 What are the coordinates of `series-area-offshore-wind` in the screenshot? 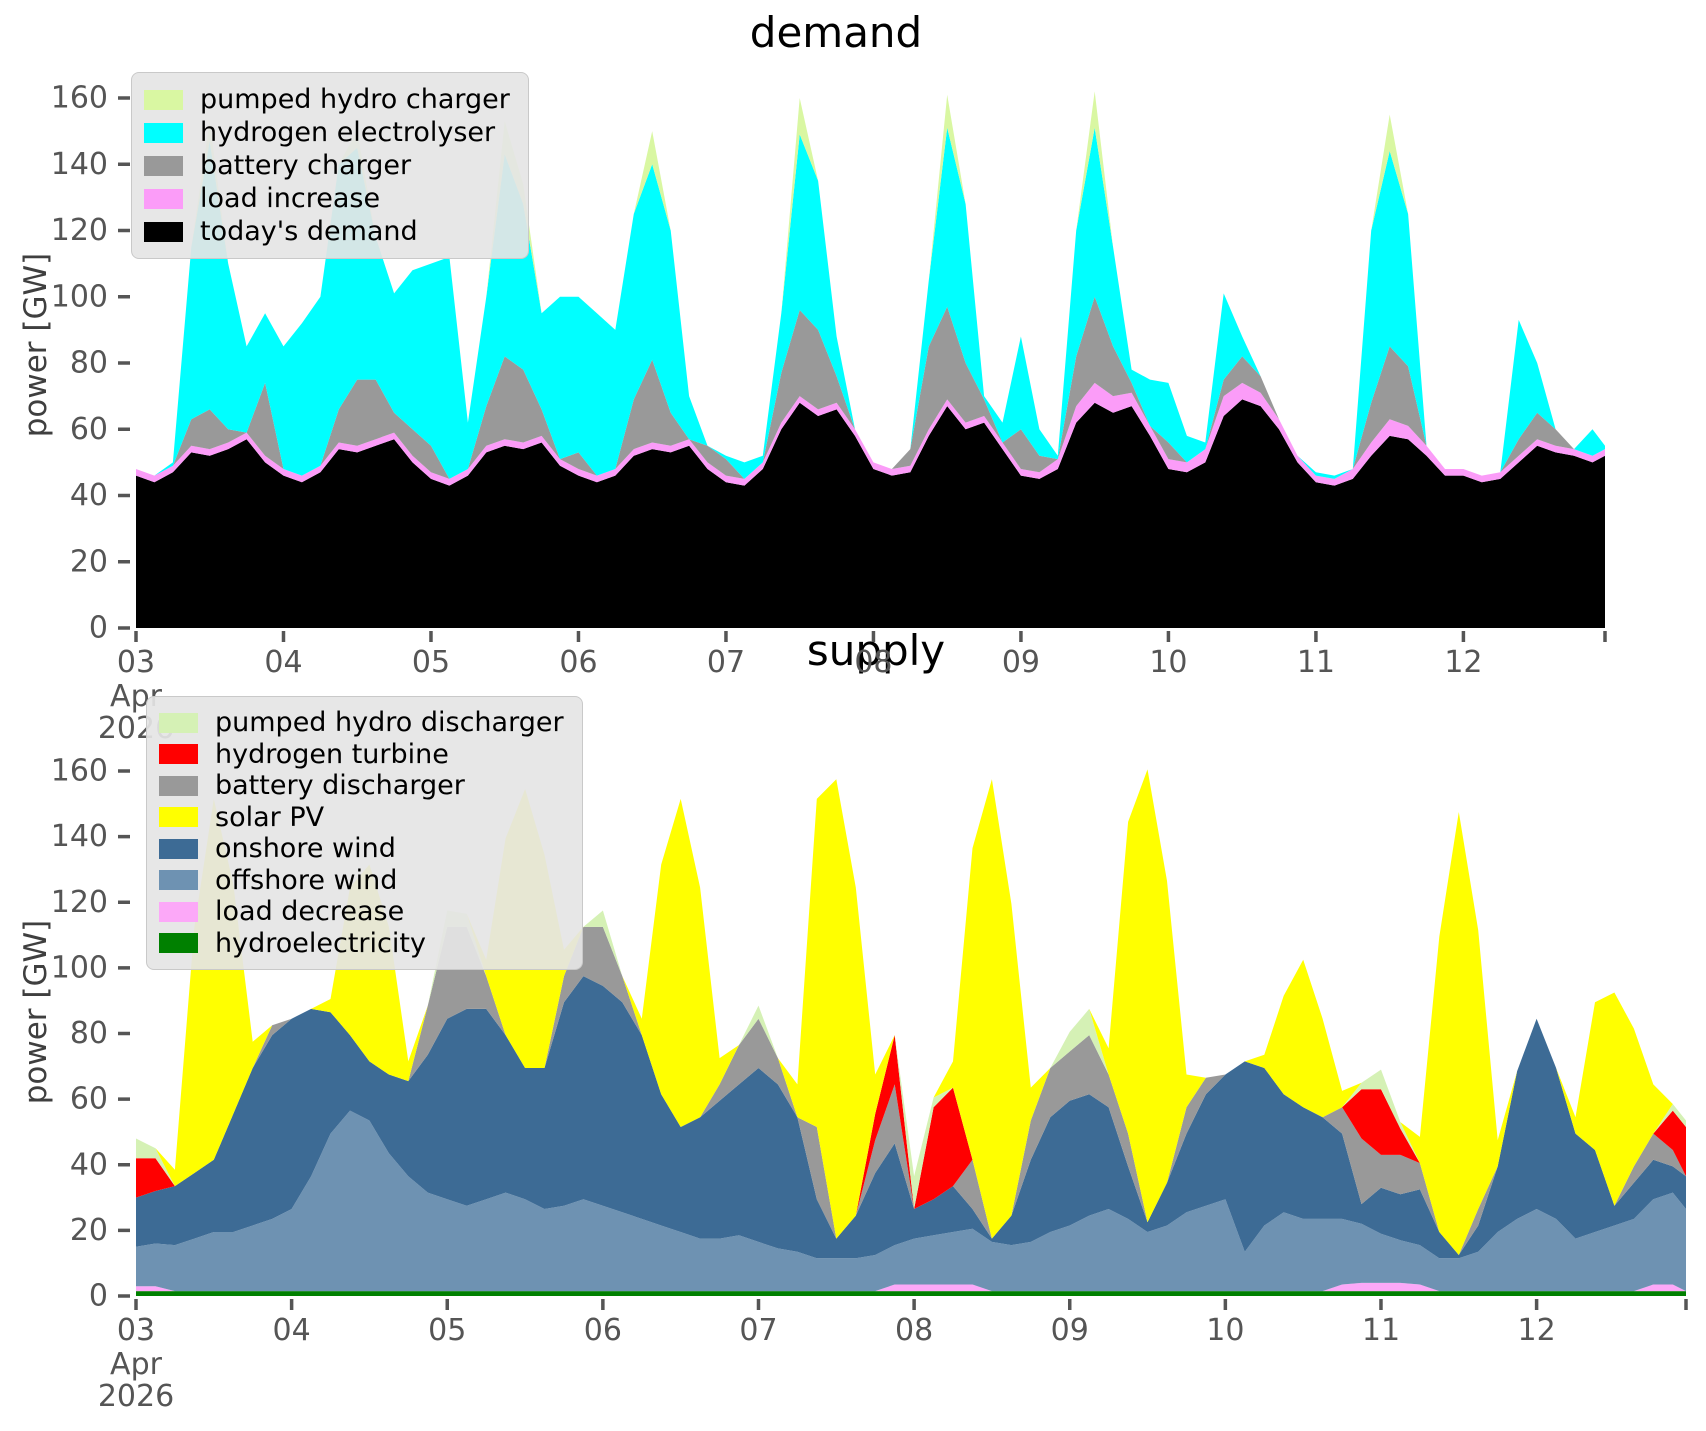 It's located at (911, 1201).